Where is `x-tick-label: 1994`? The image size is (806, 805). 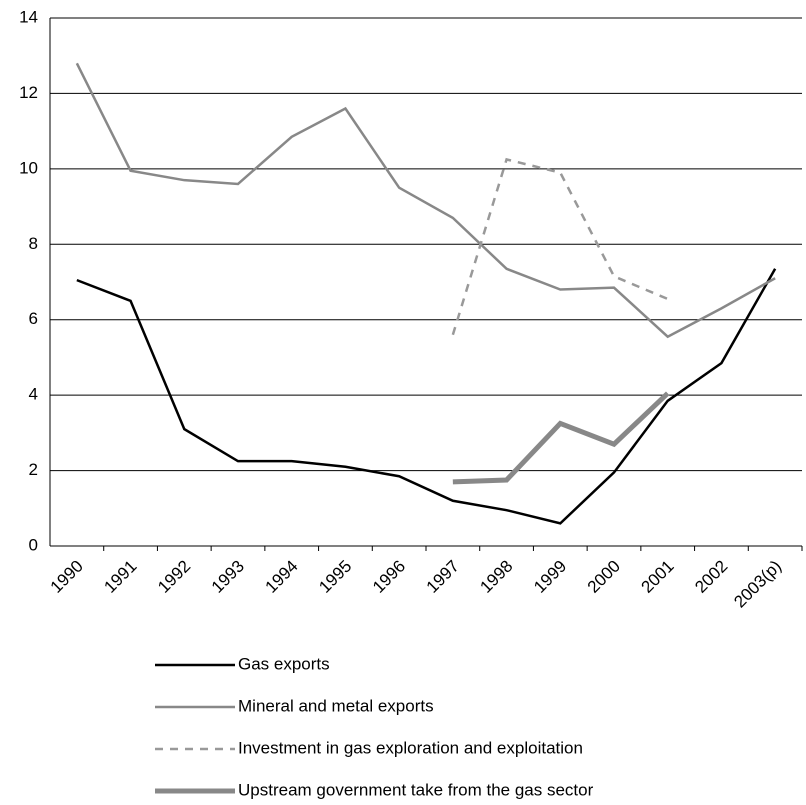
x-tick-label: 1994 is located at coordinates (282, 577).